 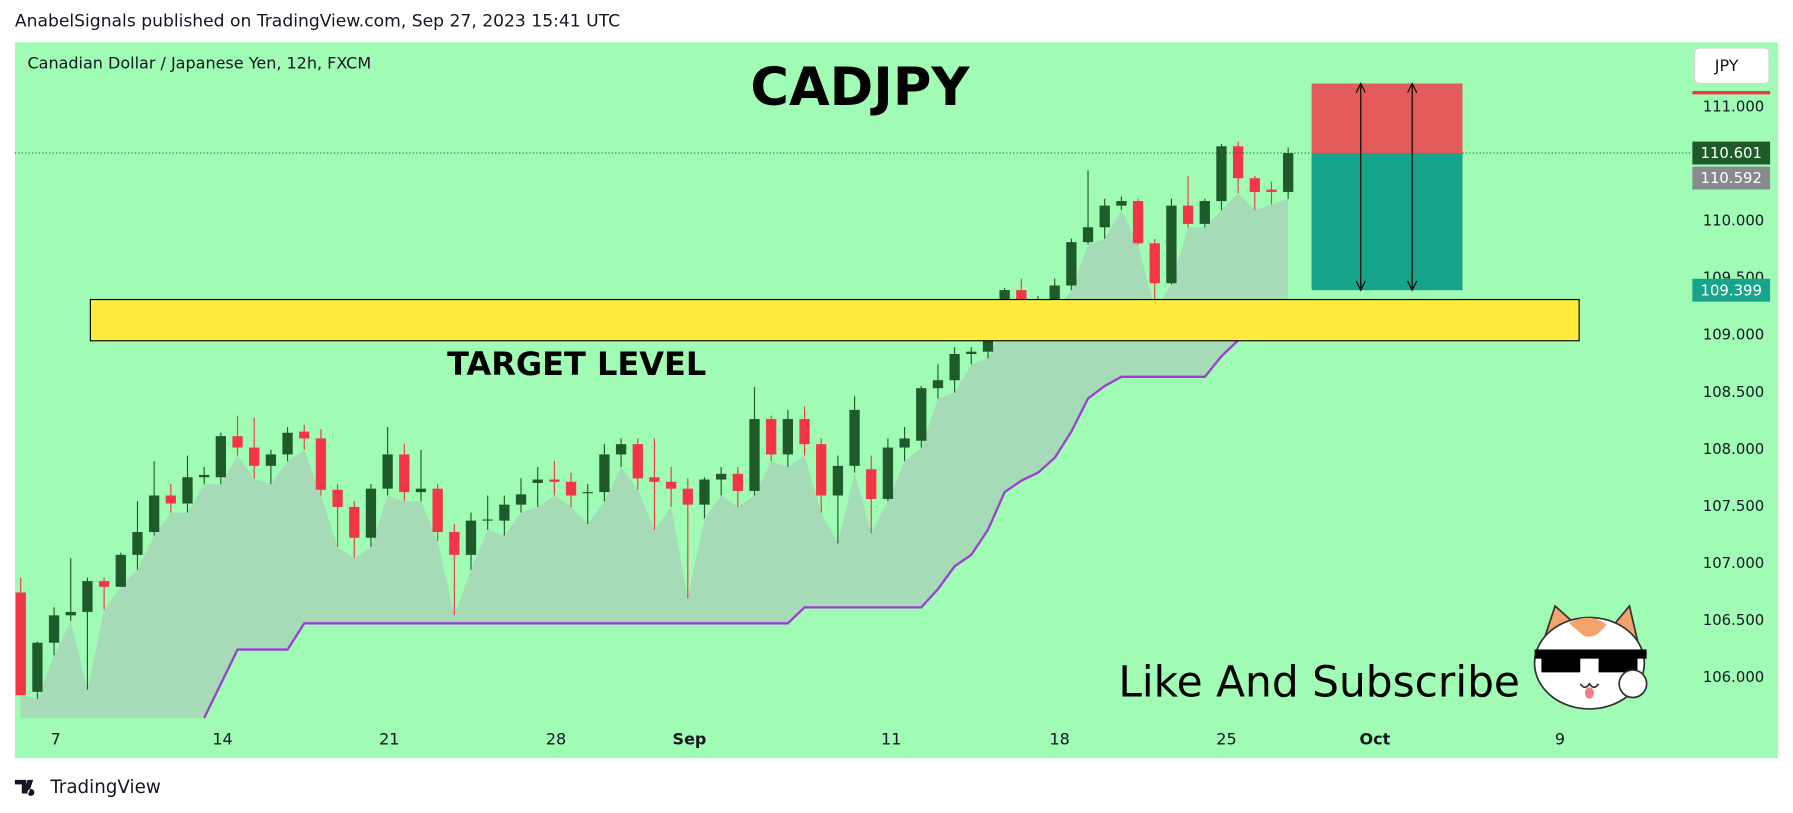 What do you see at coordinates (389, 738) in the screenshot?
I see `x-tick-label: 21` at bounding box center [389, 738].